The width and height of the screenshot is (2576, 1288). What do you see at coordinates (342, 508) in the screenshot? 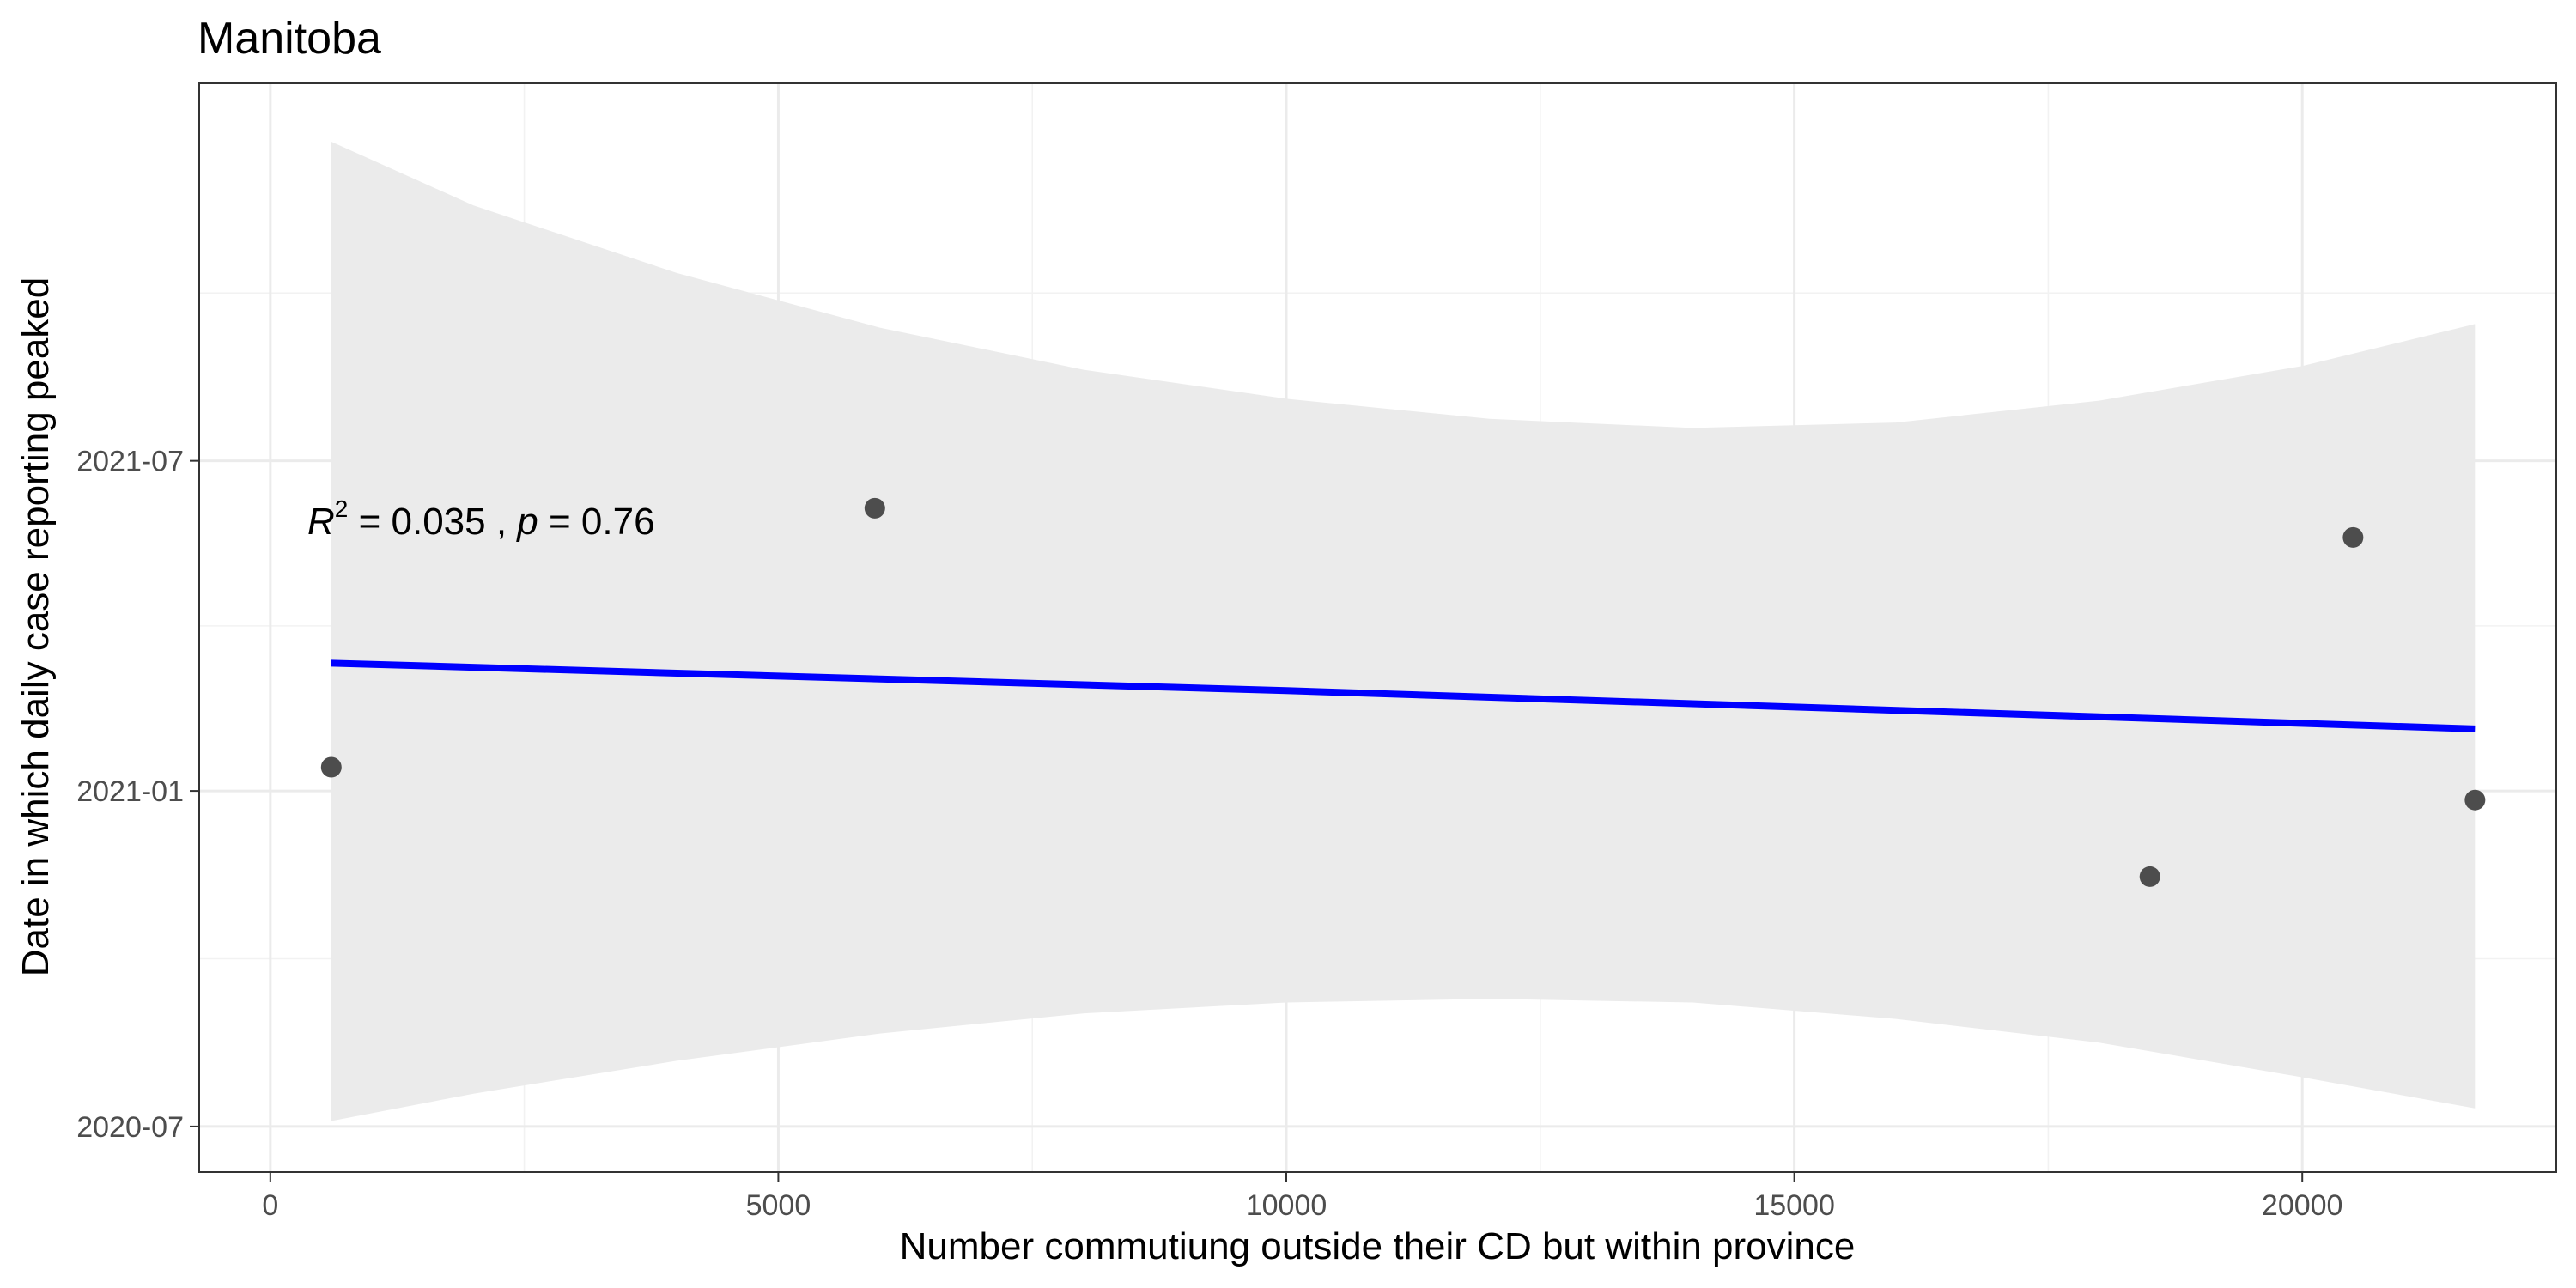
I see `r-superscript: 2` at bounding box center [342, 508].